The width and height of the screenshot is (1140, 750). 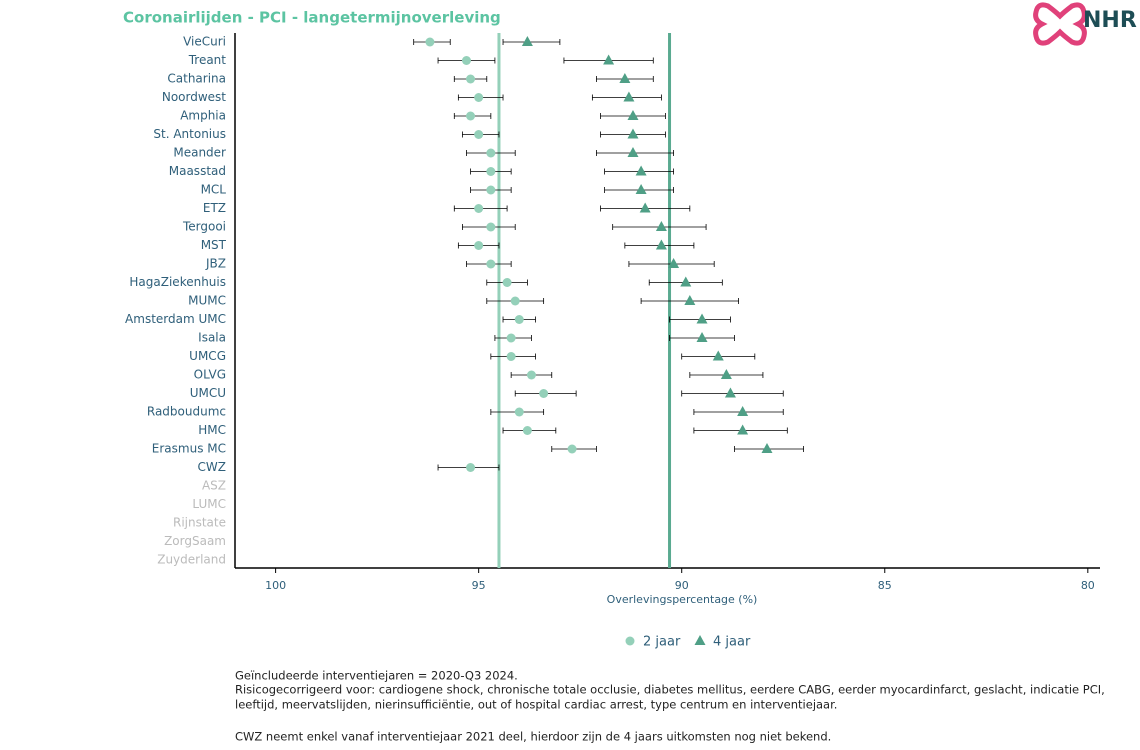 What do you see at coordinates (199, 153) in the screenshot?
I see `y-tick-label: Meander` at bounding box center [199, 153].